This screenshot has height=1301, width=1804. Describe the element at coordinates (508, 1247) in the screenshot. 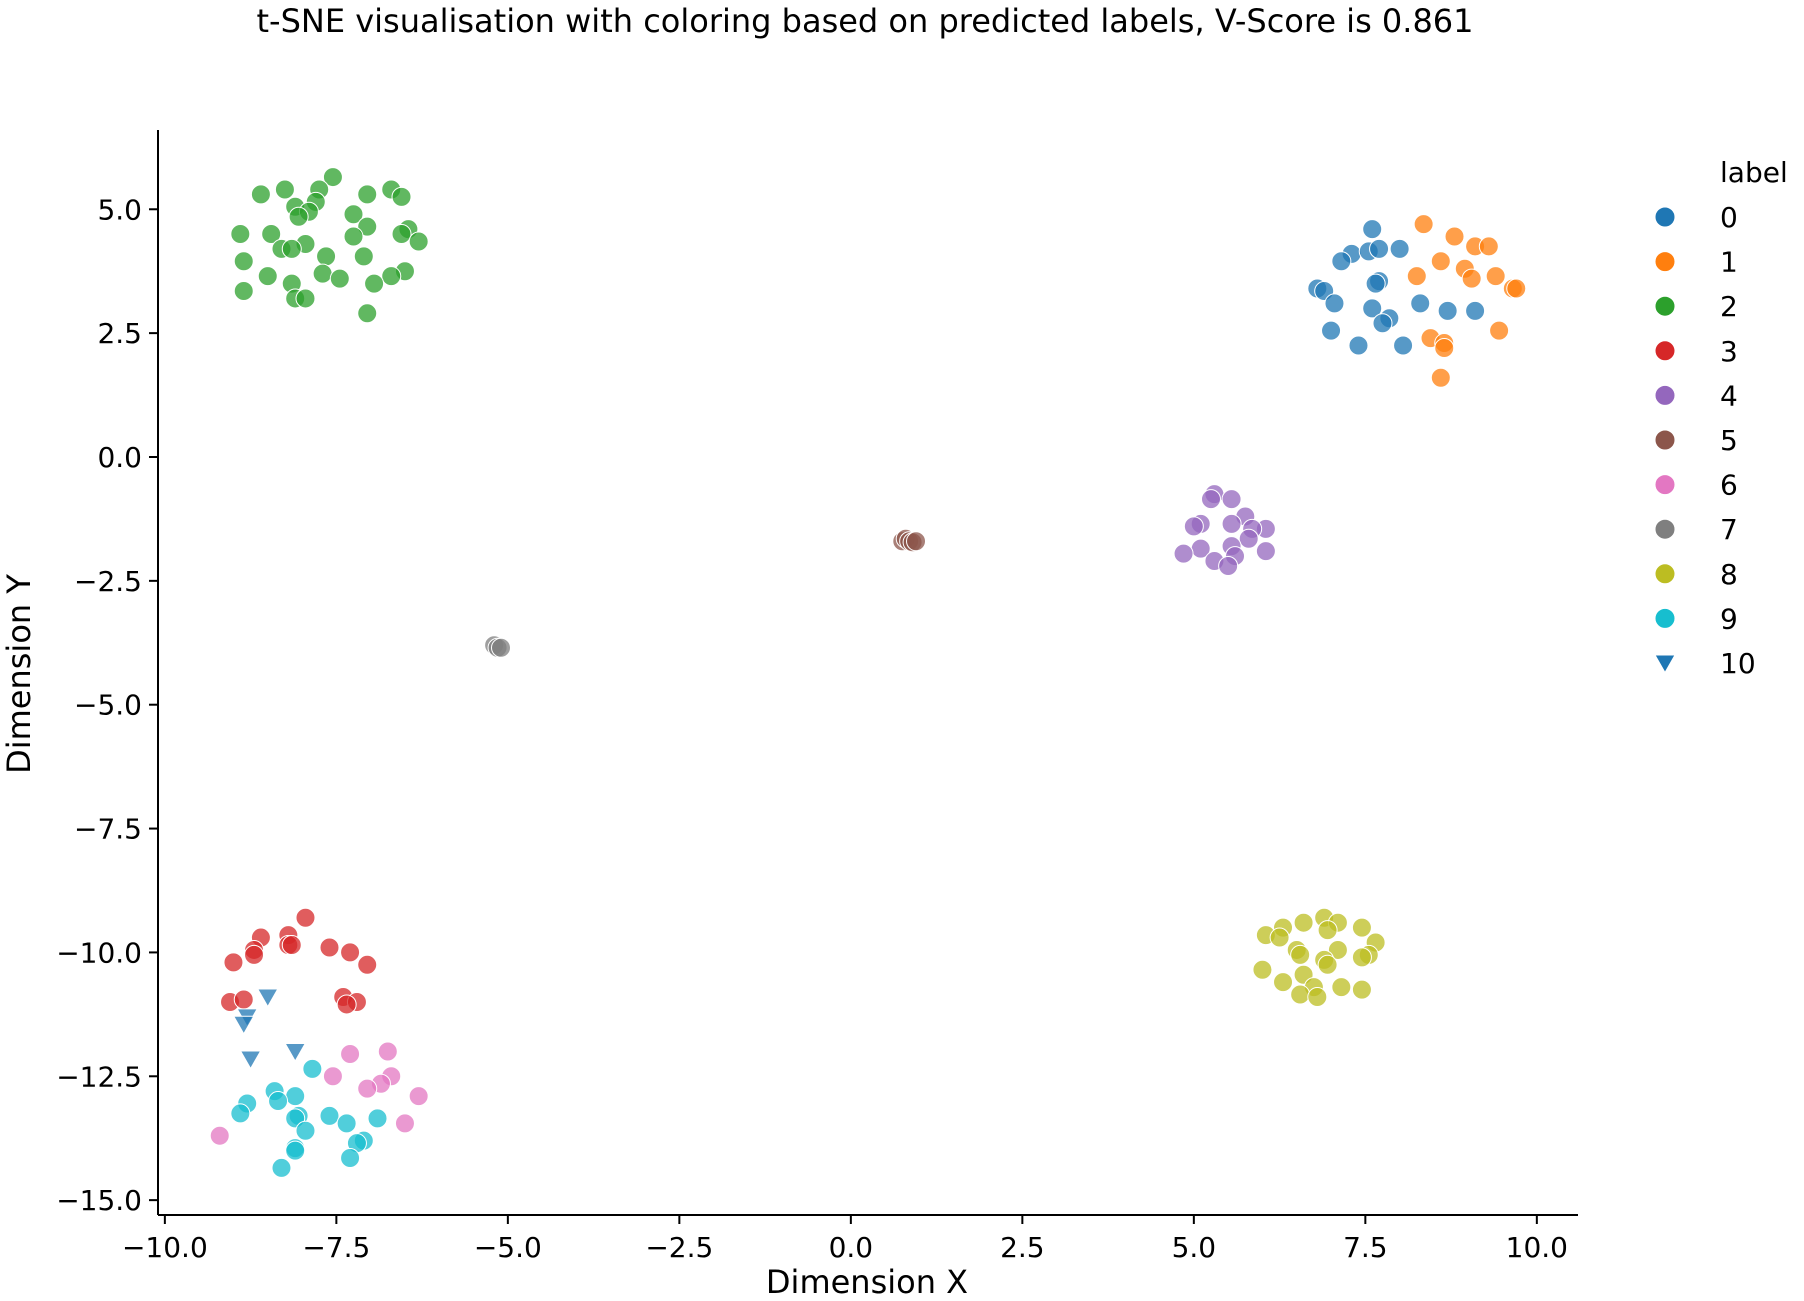

I see `x-tick-label: −5.0` at that location.